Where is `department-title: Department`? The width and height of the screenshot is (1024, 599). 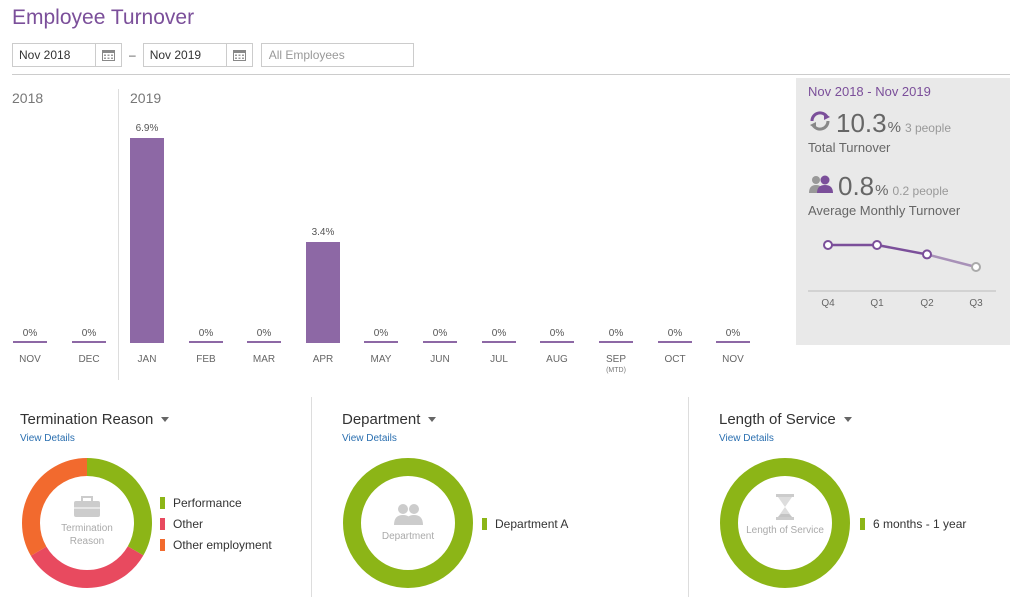 department-title: Department is located at coordinates (389, 419).